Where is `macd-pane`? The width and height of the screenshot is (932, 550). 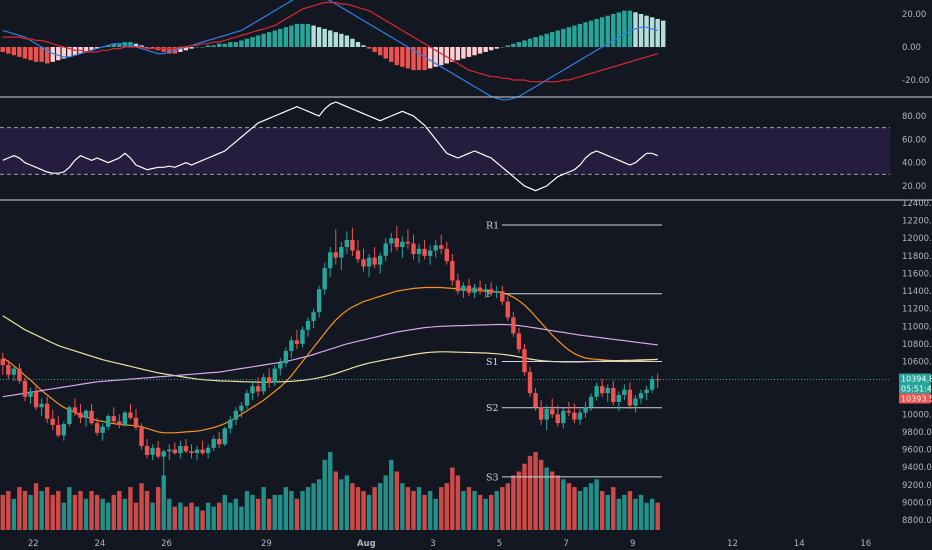 macd-pane is located at coordinates (333, 50).